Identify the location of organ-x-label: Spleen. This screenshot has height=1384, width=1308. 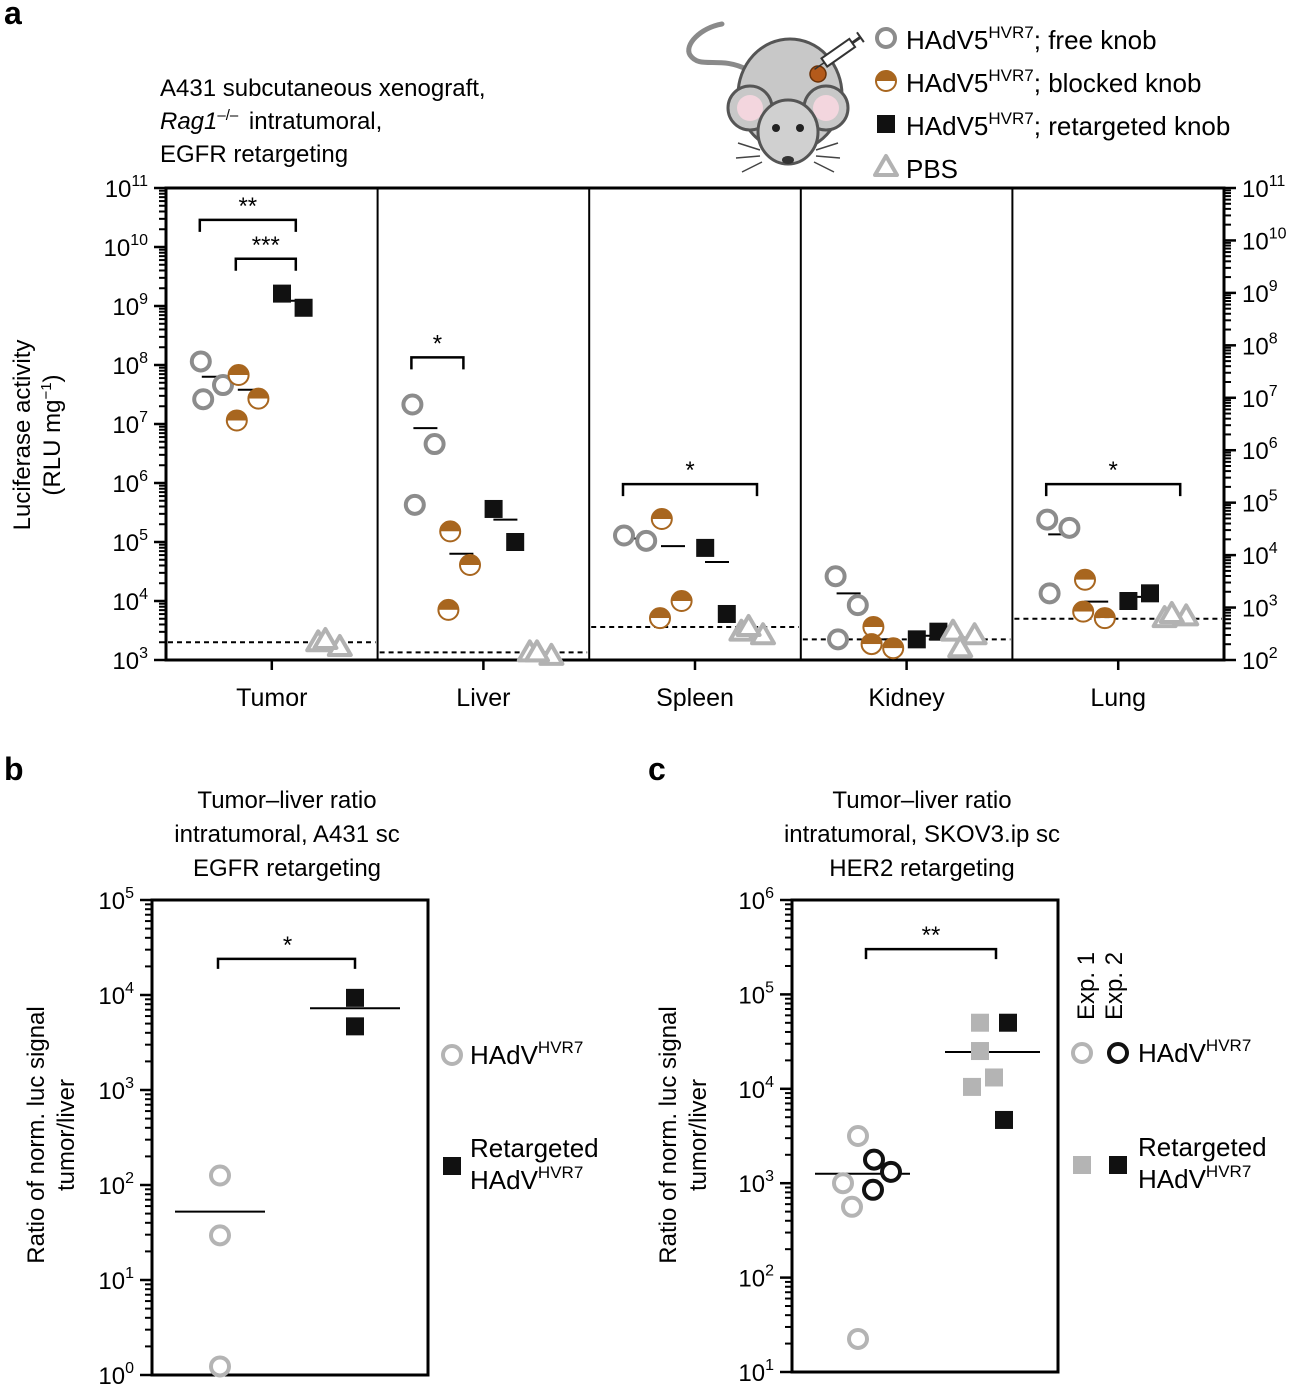
(695, 698).